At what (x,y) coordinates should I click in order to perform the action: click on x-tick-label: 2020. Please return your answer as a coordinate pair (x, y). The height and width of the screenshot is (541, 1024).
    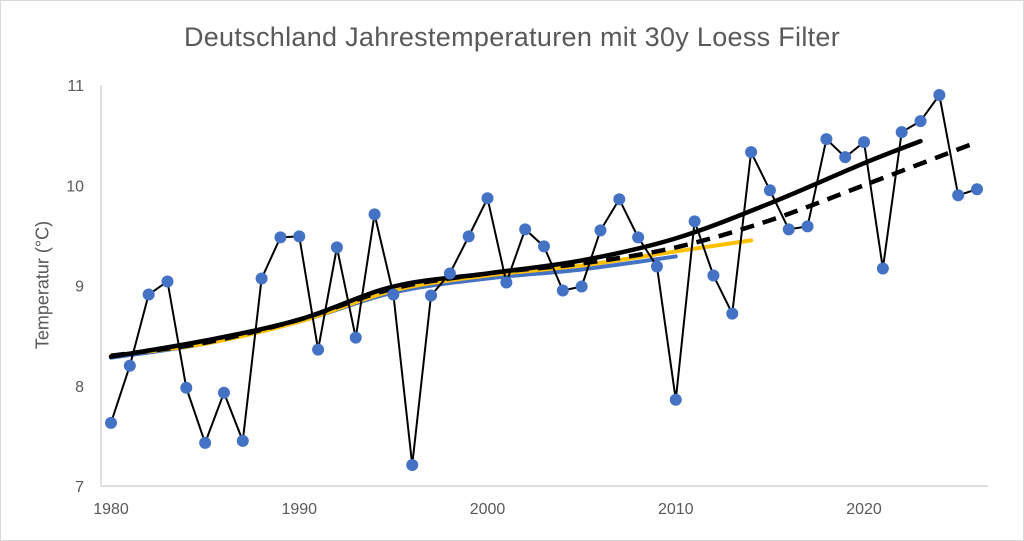
    Looking at the image, I should click on (864, 509).